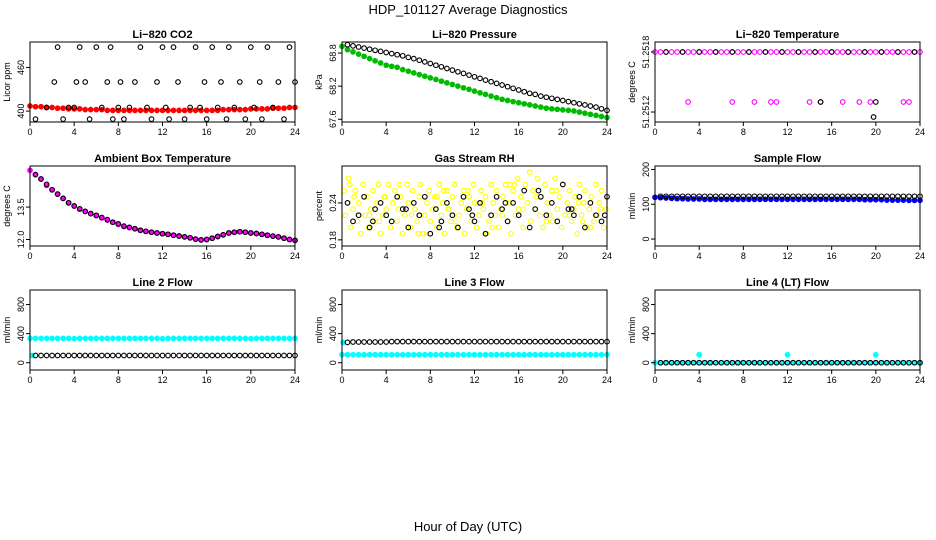  What do you see at coordinates (776, 207) in the screenshot?
I see `chart-panel-6: Sample Flow ml/min 0 4 8 12 16 20 24 0 100 200` at bounding box center [776, 207].